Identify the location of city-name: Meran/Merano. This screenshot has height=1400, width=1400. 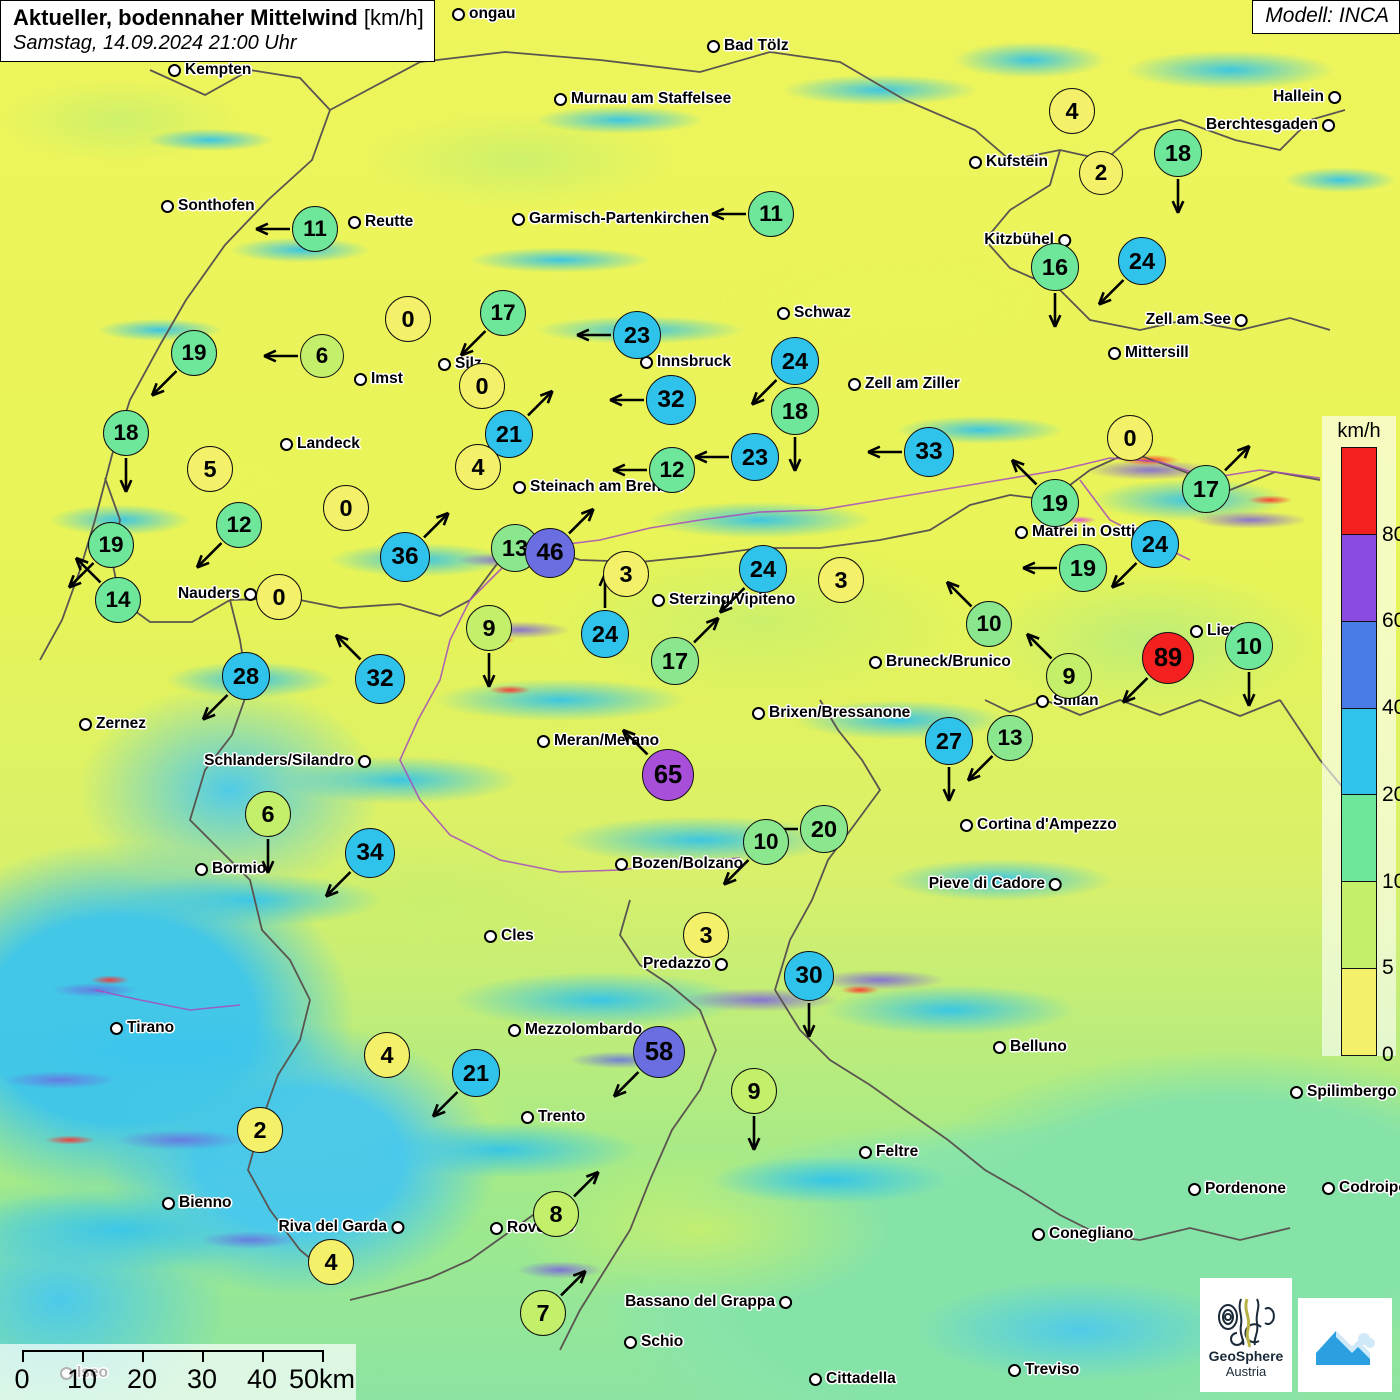
(607, 740).